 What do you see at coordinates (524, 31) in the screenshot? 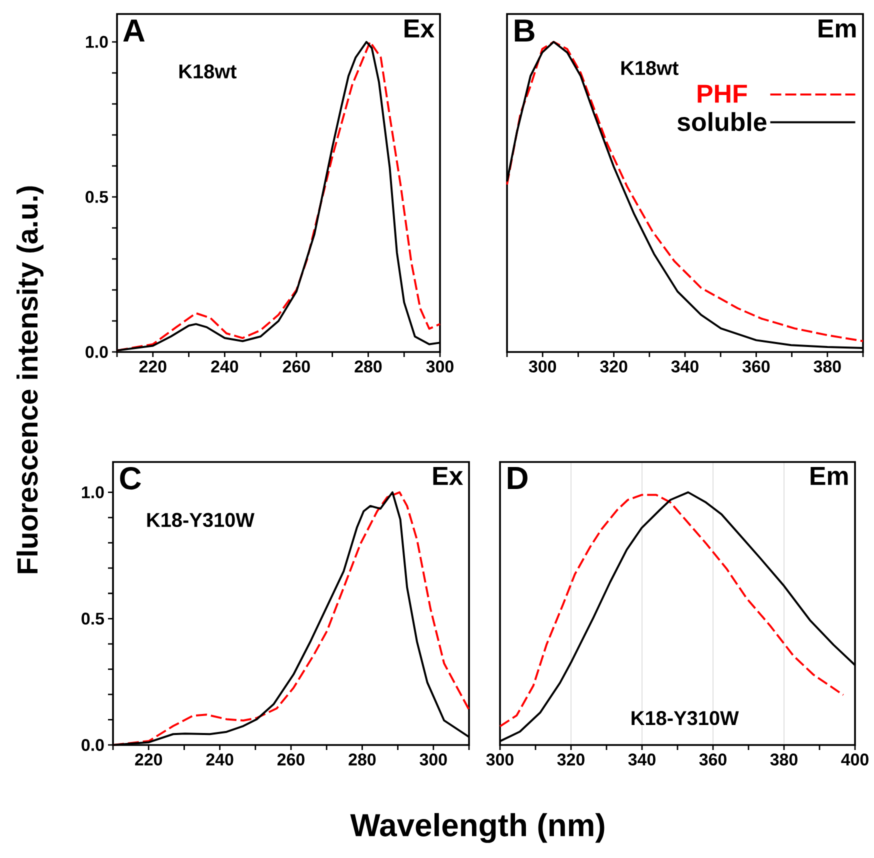
I see `annotation: B` at bounding box center [524, 31].